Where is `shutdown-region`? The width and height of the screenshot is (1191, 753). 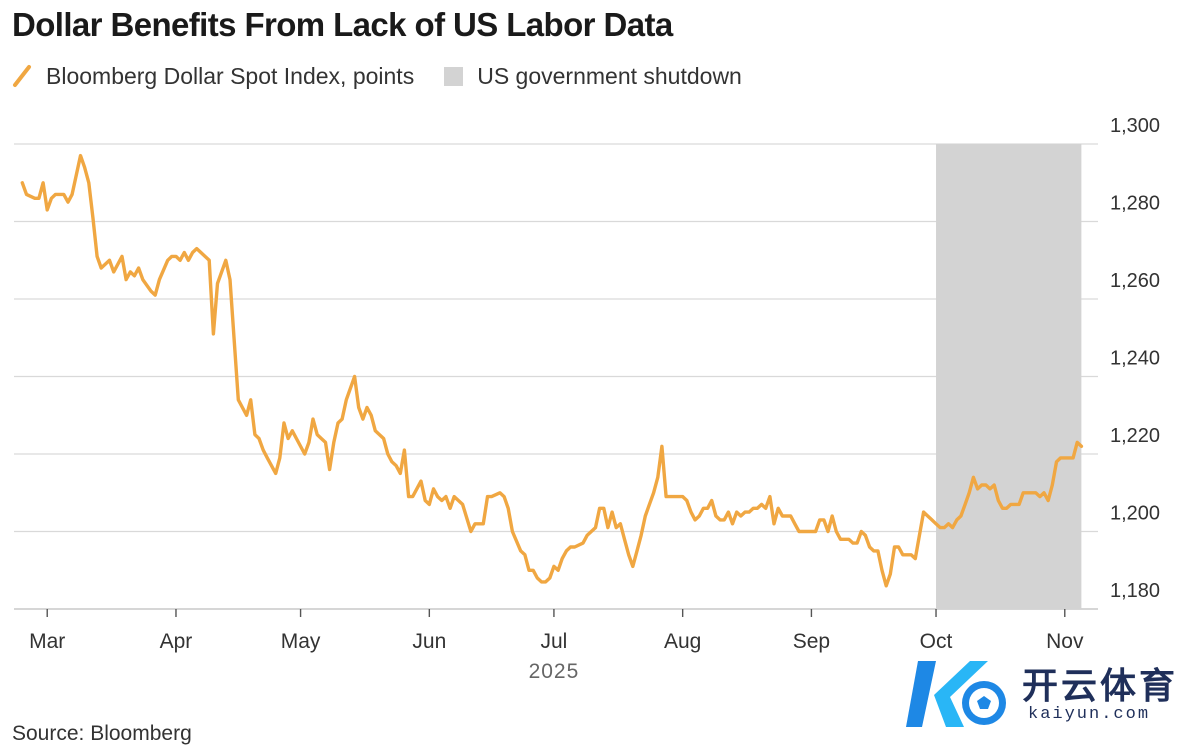
shutdown-region is located at coordinates (1009, 376).